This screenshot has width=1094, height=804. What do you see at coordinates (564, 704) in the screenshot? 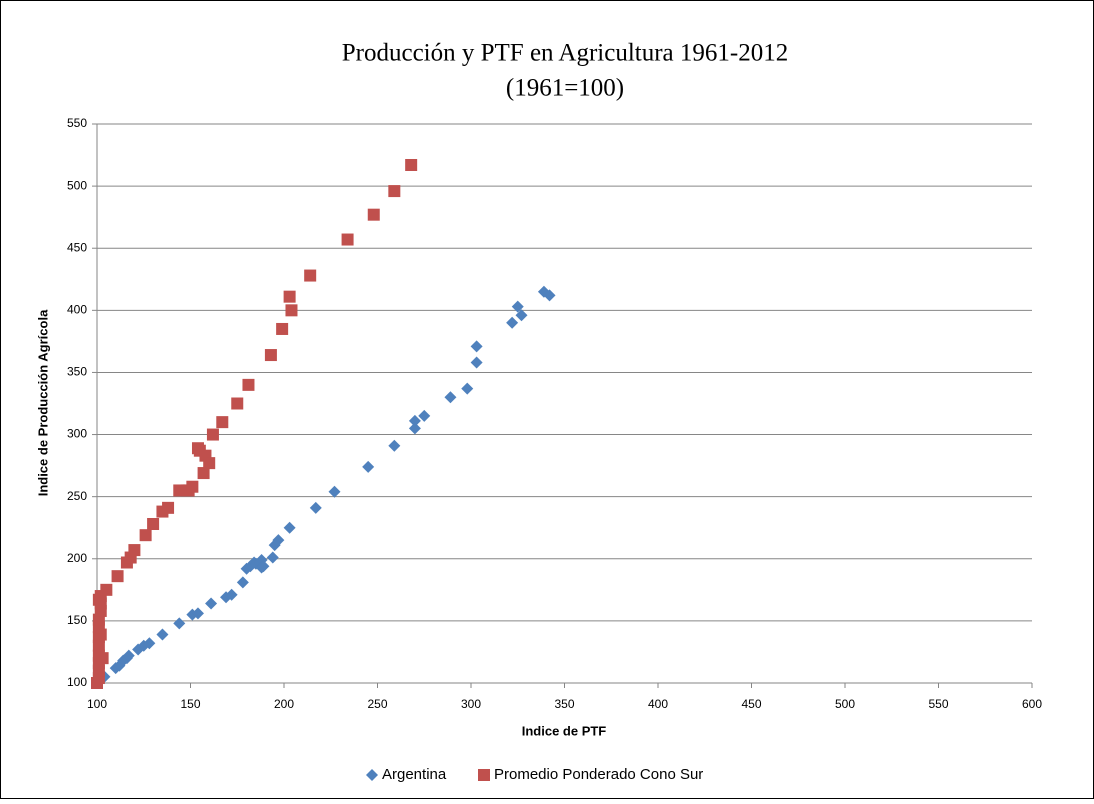
I see `x-tick-label: 350` at bounding box center [564, 704].